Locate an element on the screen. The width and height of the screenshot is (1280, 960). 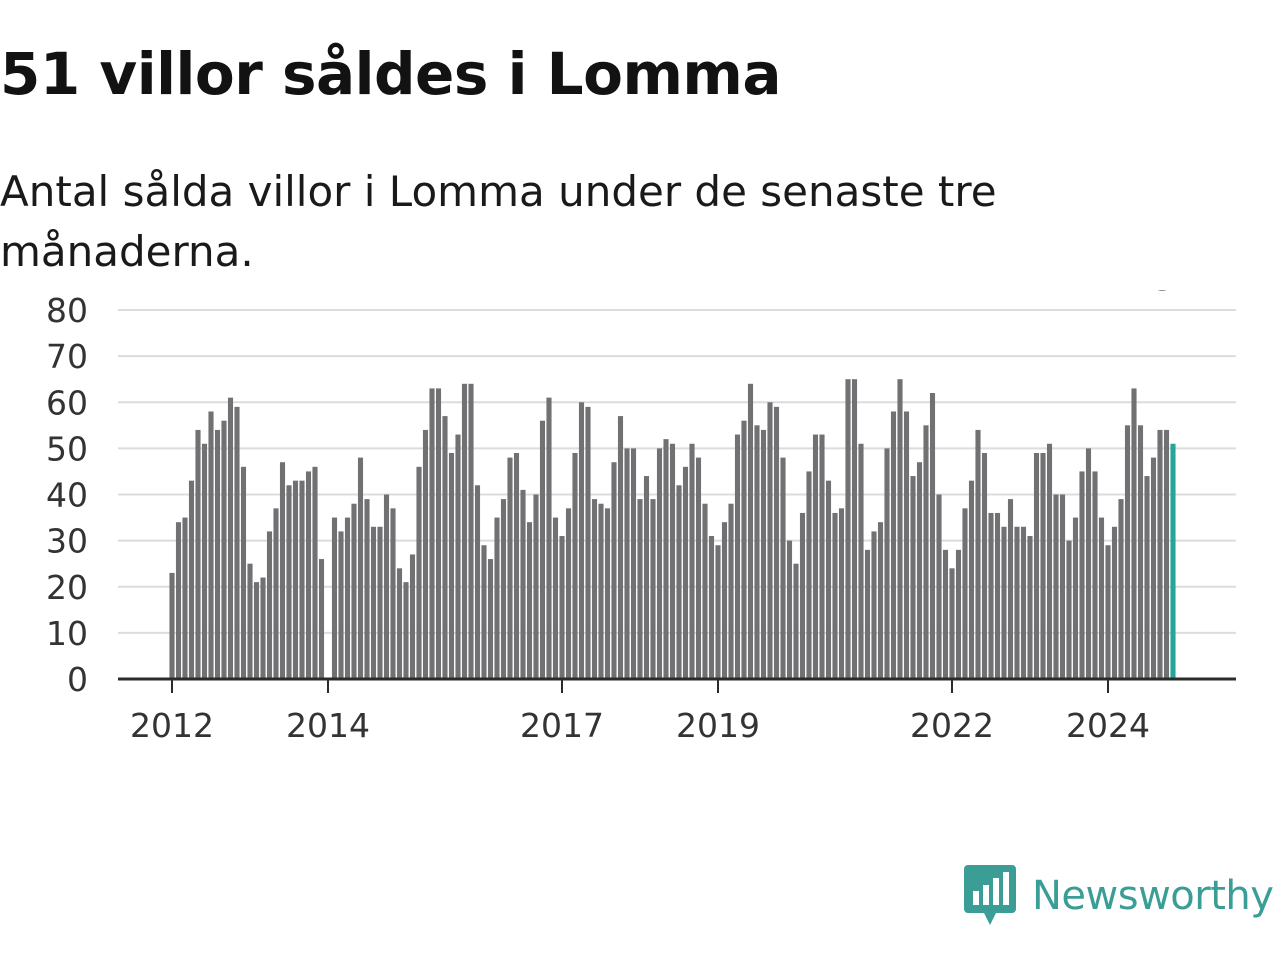
y-tick-label: 0 is located at coordinates (77, 679).